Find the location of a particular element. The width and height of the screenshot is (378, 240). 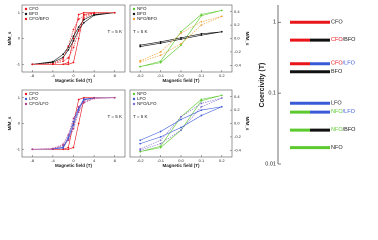

y-tick-label: 0 is located at coordinates (19, 123).